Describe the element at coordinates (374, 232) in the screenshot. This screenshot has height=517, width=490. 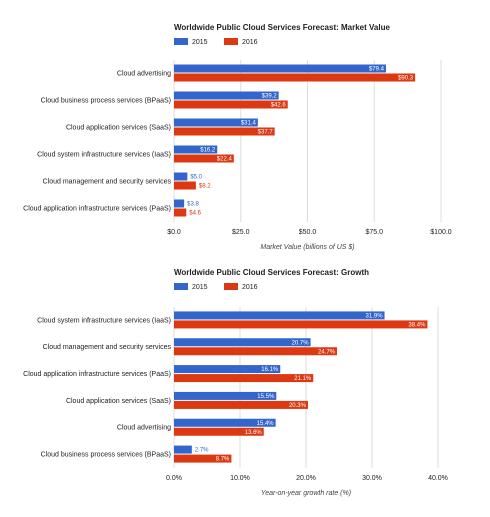
I see `x-tick-label: $75.0` at that location.